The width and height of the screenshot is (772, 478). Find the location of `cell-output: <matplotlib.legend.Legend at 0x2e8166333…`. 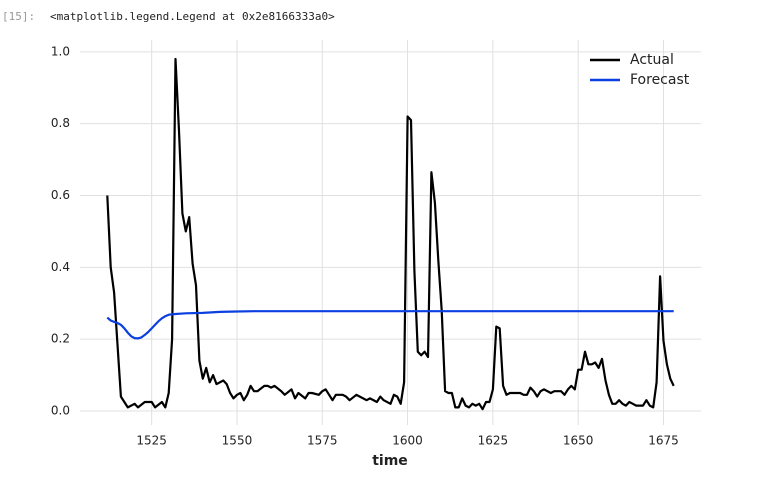

cell-output: <matplotlib.legend.Legend at 0x2e8166333… is located at coordinates (192, 16).